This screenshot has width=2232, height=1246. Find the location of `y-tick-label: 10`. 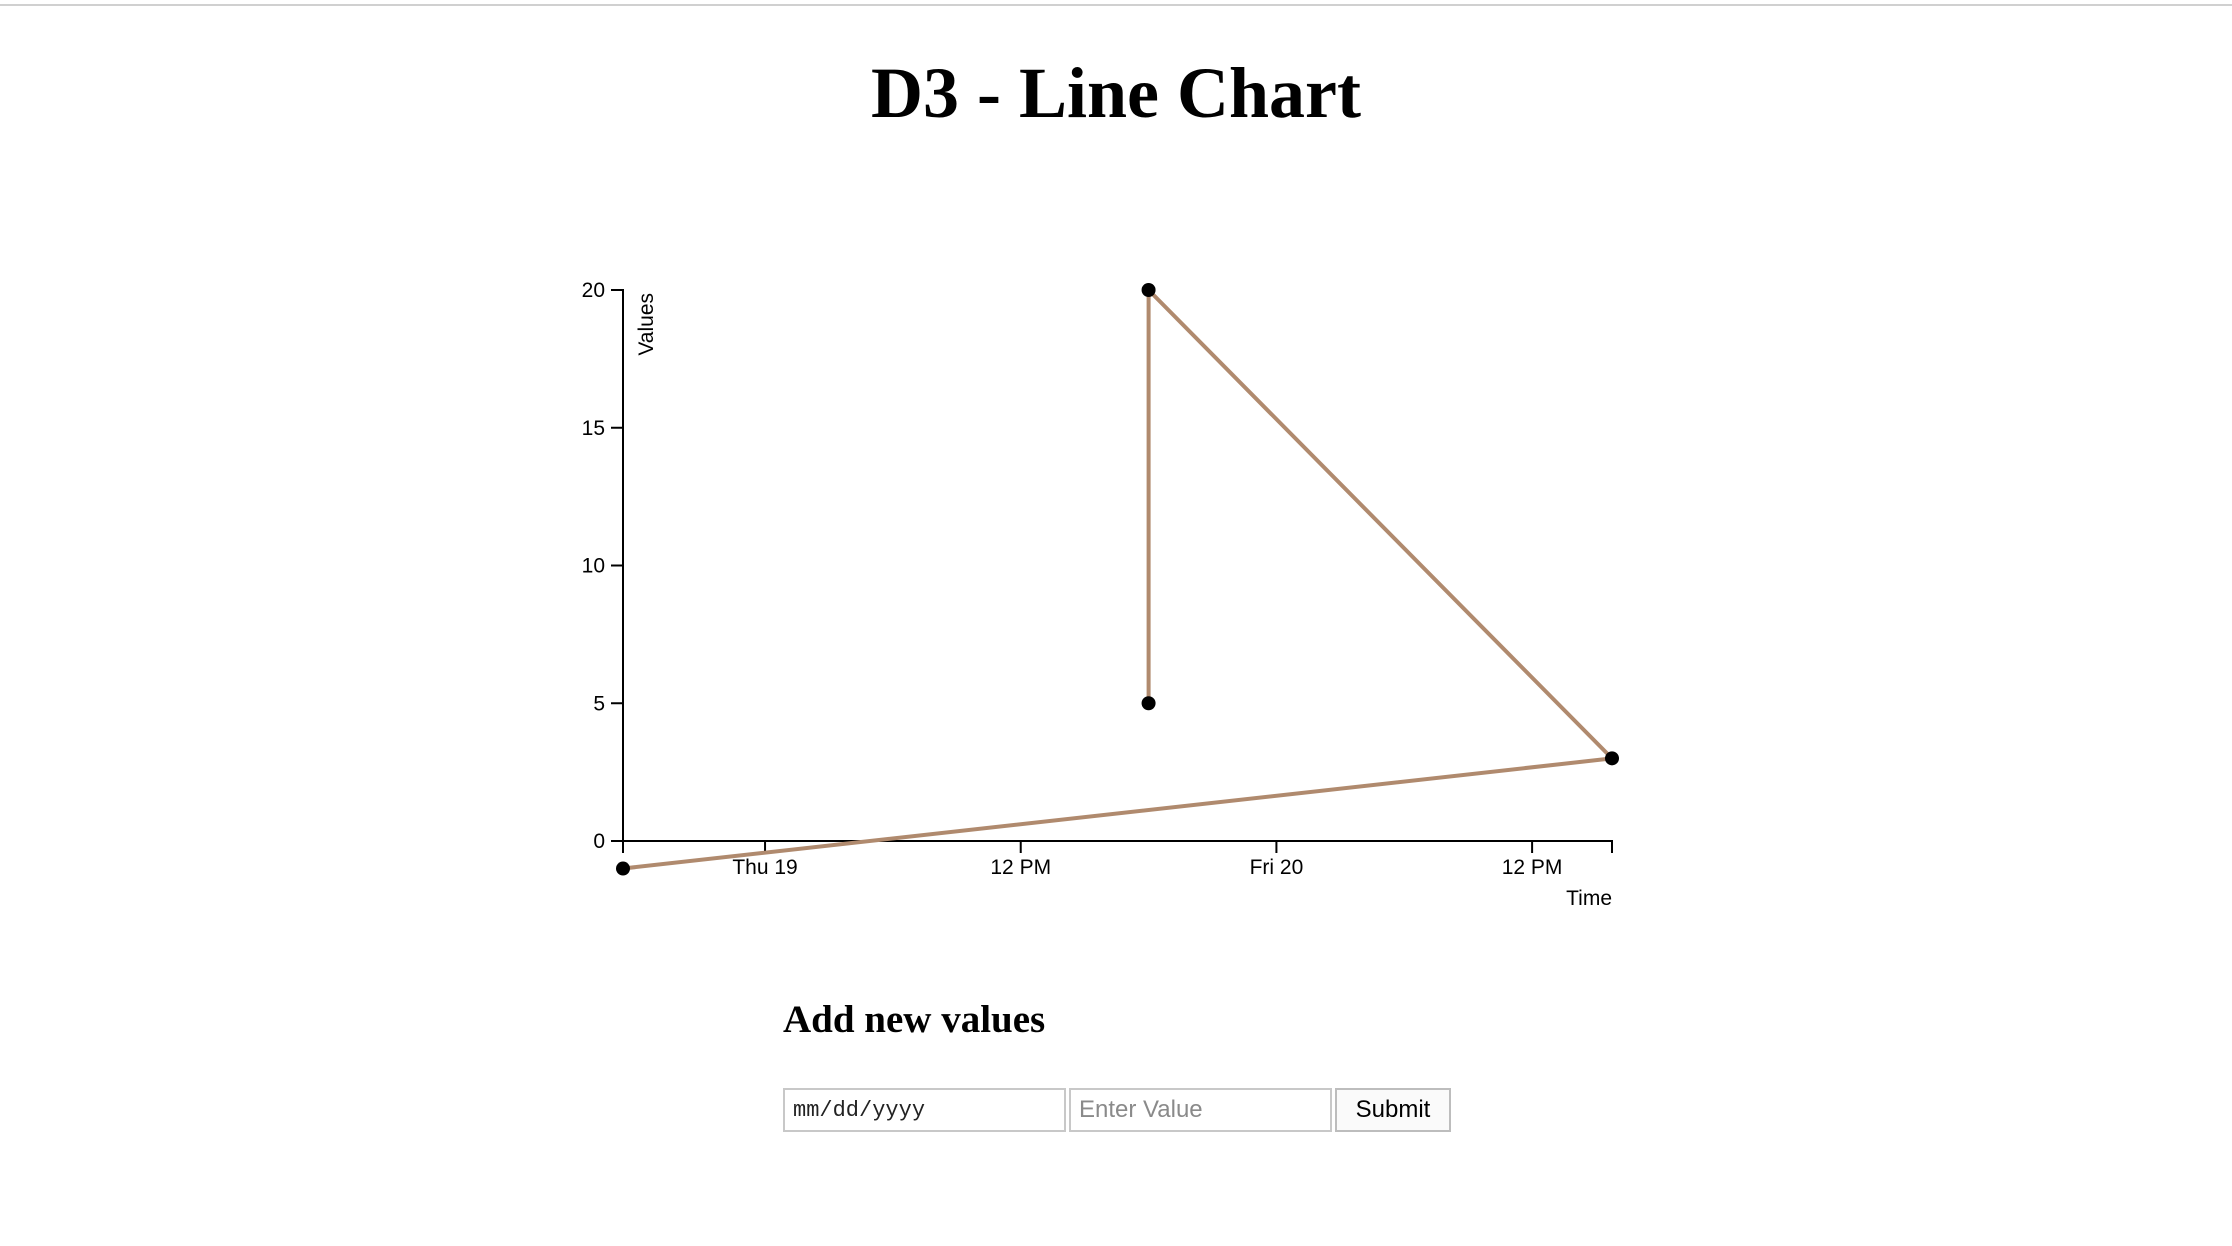

y-tick-label: 10 is located at coordinates (593, 566).